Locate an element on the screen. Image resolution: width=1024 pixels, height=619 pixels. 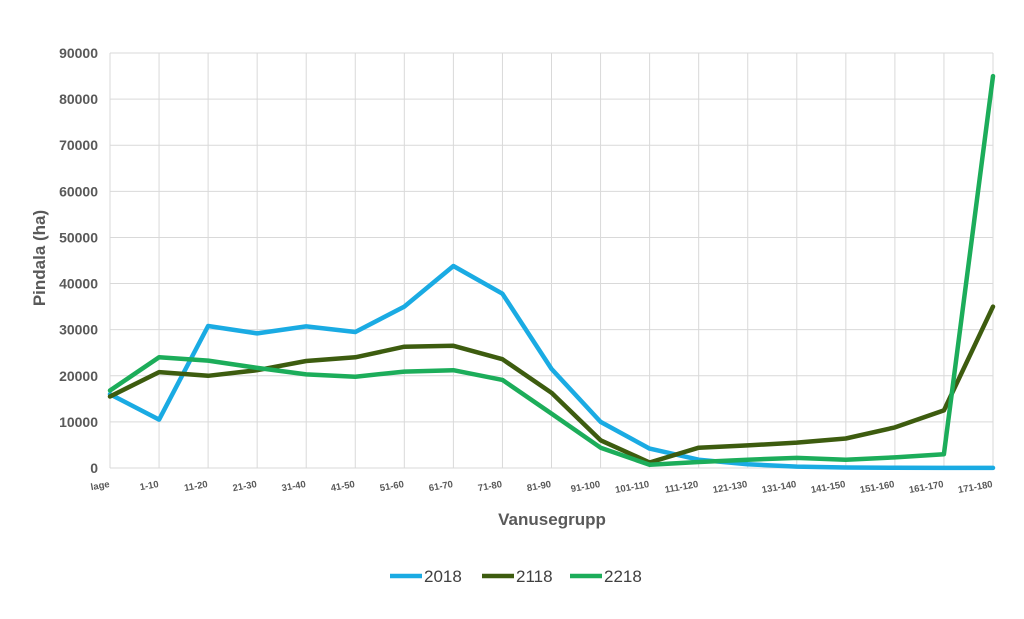
y-tick-label: 30000 is located at coordinates (78, 330).